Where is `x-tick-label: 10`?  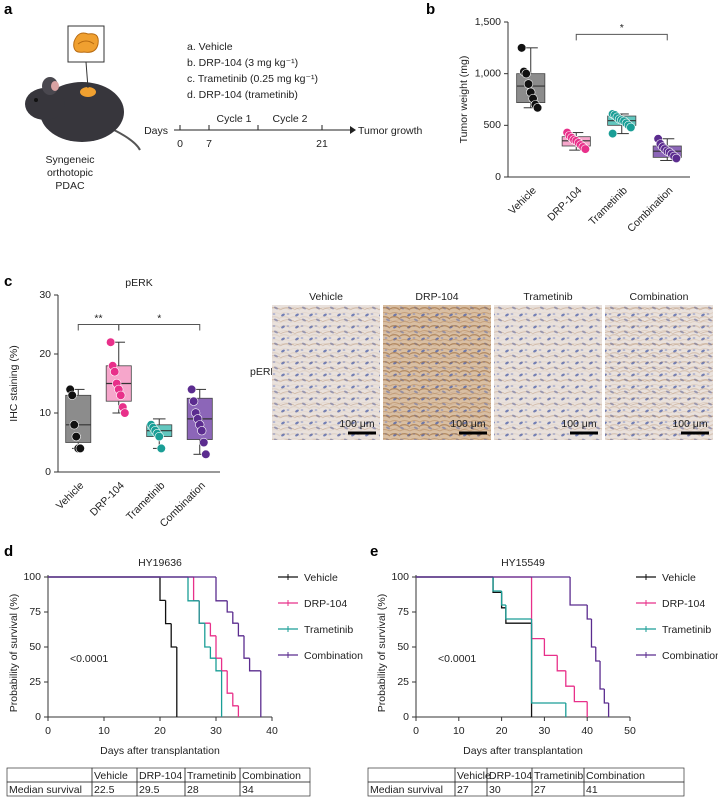
x-tick-label: 10 is located at coordinates (104, 731).